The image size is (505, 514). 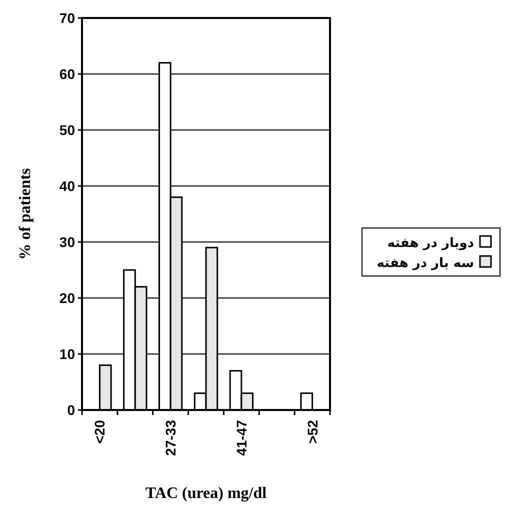 What do you see at coordinates (206, 493) in the screenshot?
I see `x-axis-title: TAC (urea) mg/dl` at bounding box center [206, 493].